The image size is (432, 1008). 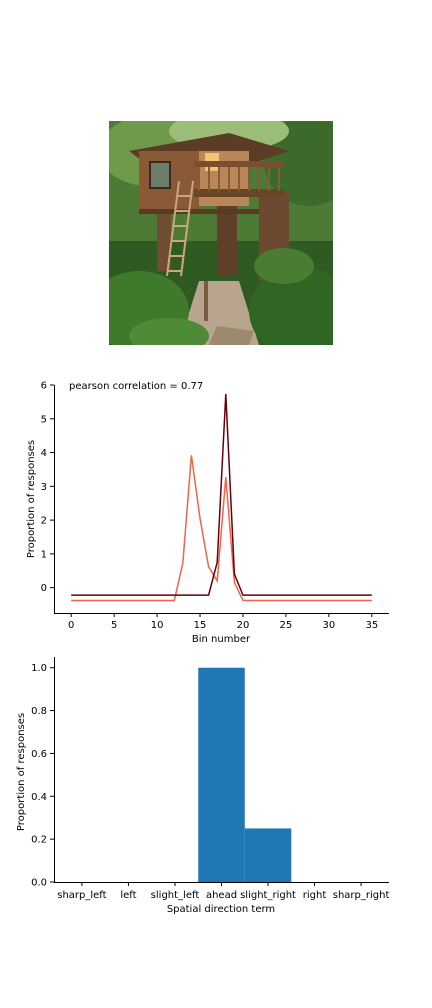 I want to click on x-axis-label: Bin number, so click(x=221, y=639).